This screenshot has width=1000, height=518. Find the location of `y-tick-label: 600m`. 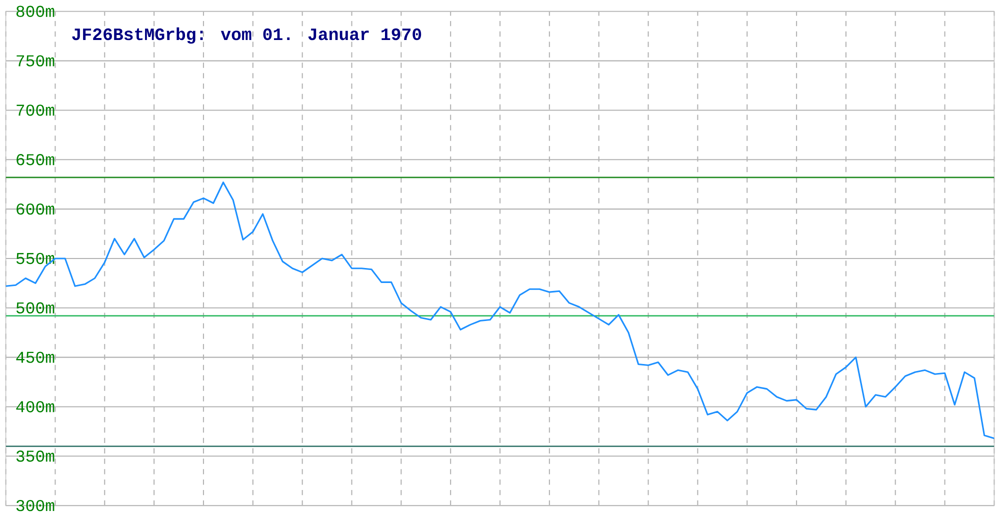

y-tick-label: 600m is located at coordinates (35, 209).